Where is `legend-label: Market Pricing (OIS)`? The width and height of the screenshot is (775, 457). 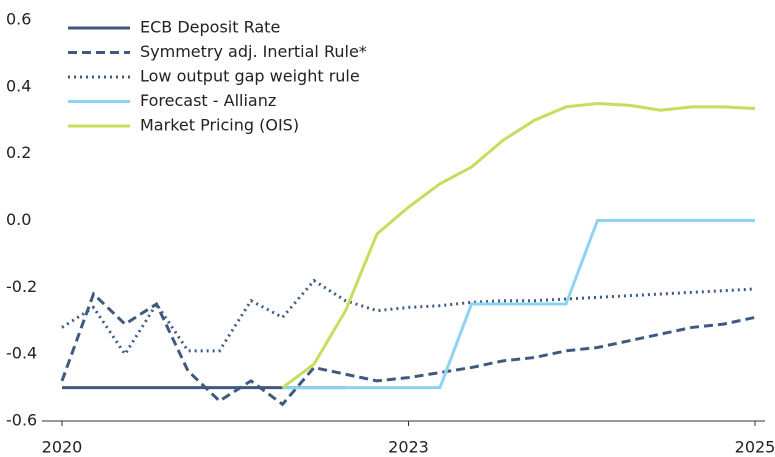
legend-label: Market Pricing (OIS) is located at coordinates (219, 125).